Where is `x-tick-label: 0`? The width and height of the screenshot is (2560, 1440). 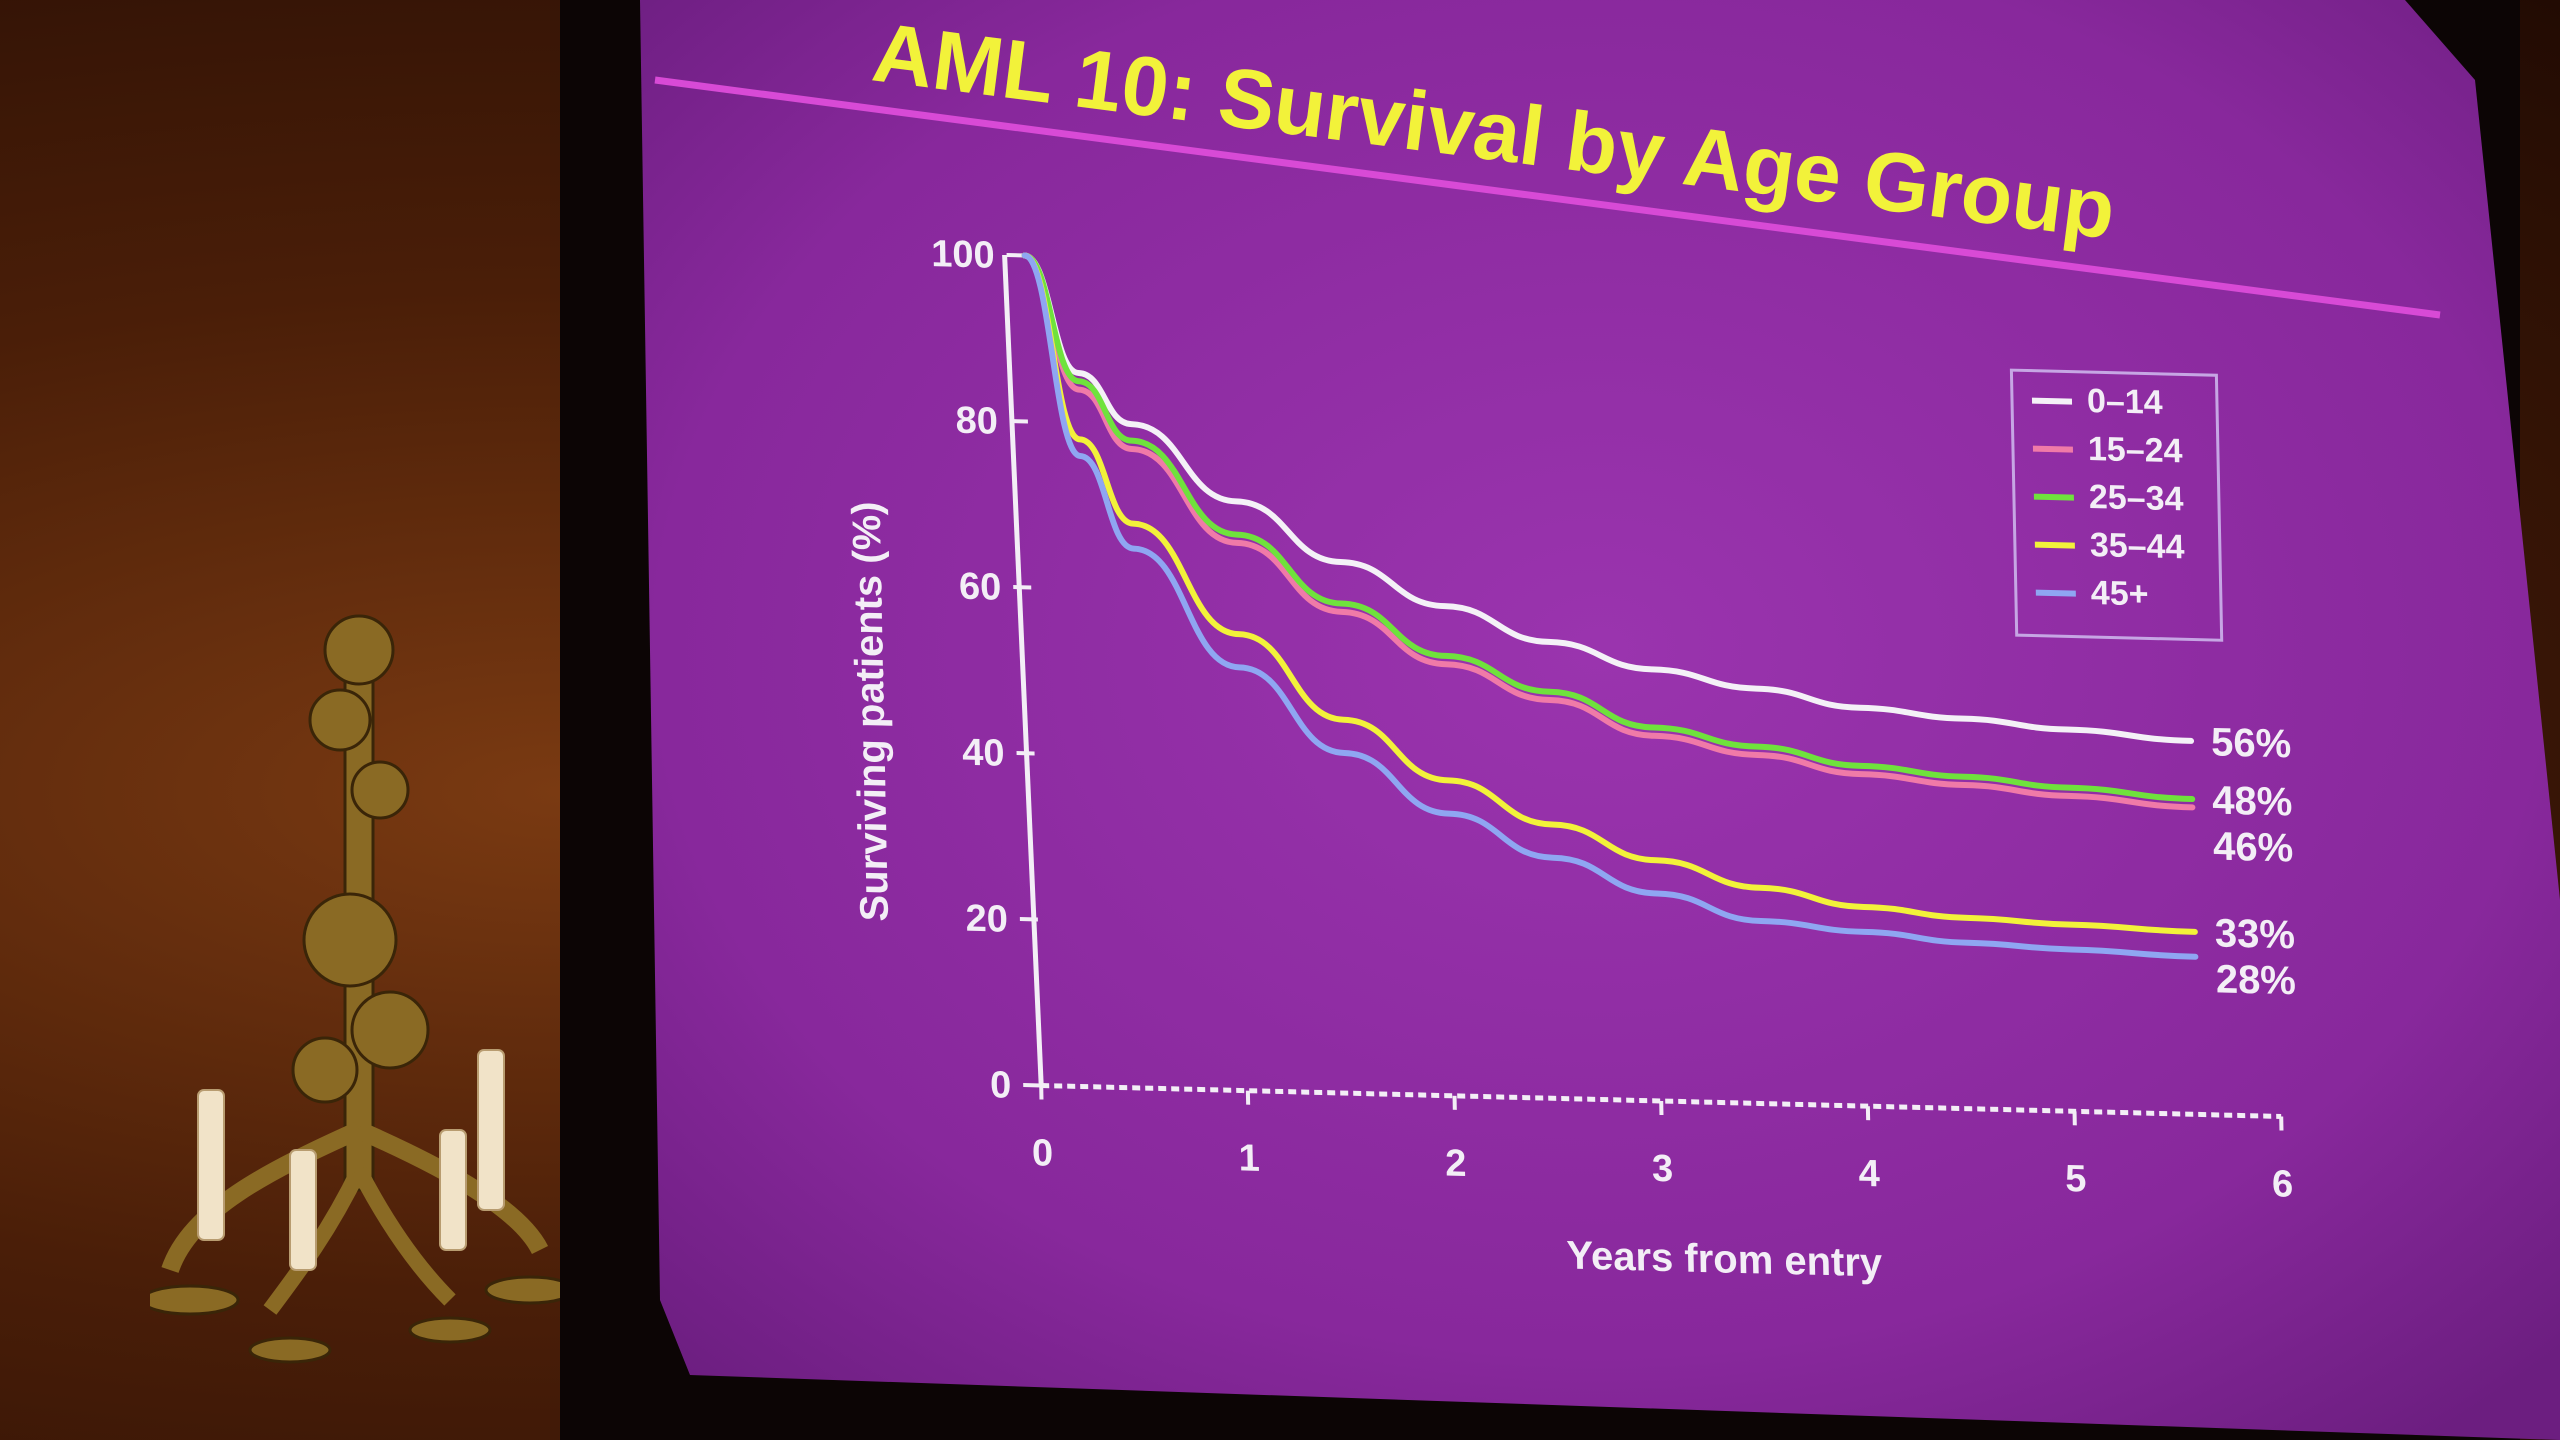
x-tick-label: 0 is located at coordinates (1043, 1153).